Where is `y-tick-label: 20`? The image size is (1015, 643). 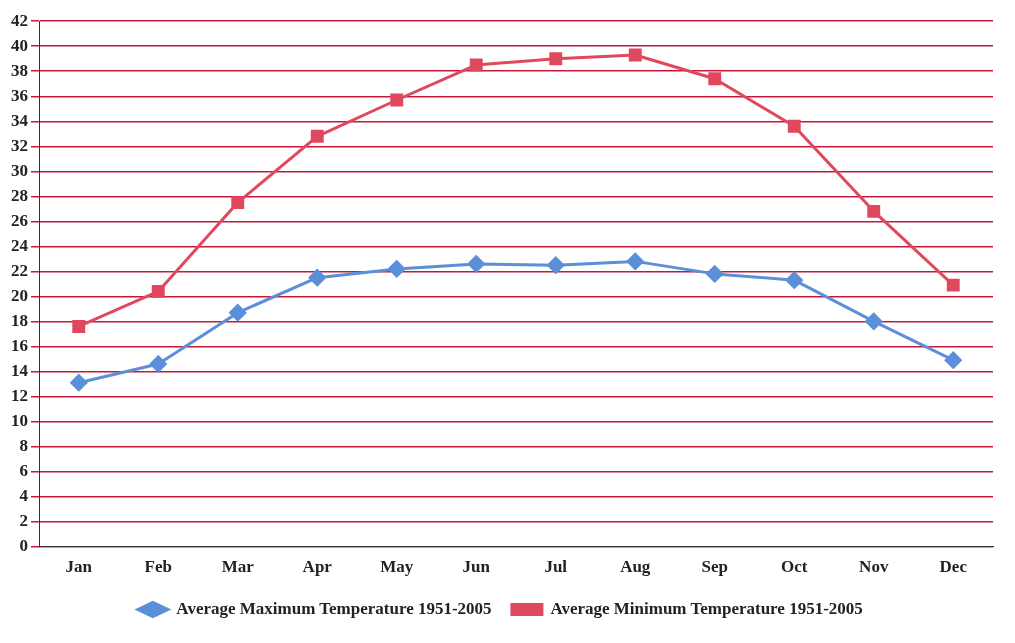
y-tick-label: 20 is located at coordinates (19, 295).